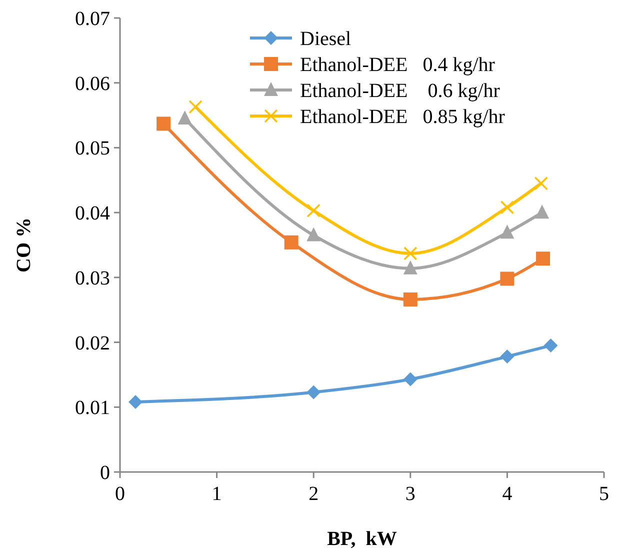 Image resolution: width=622 pixels, height=555 pixels. I want to click on y-tick-label: 0.07, so click(92, 19).